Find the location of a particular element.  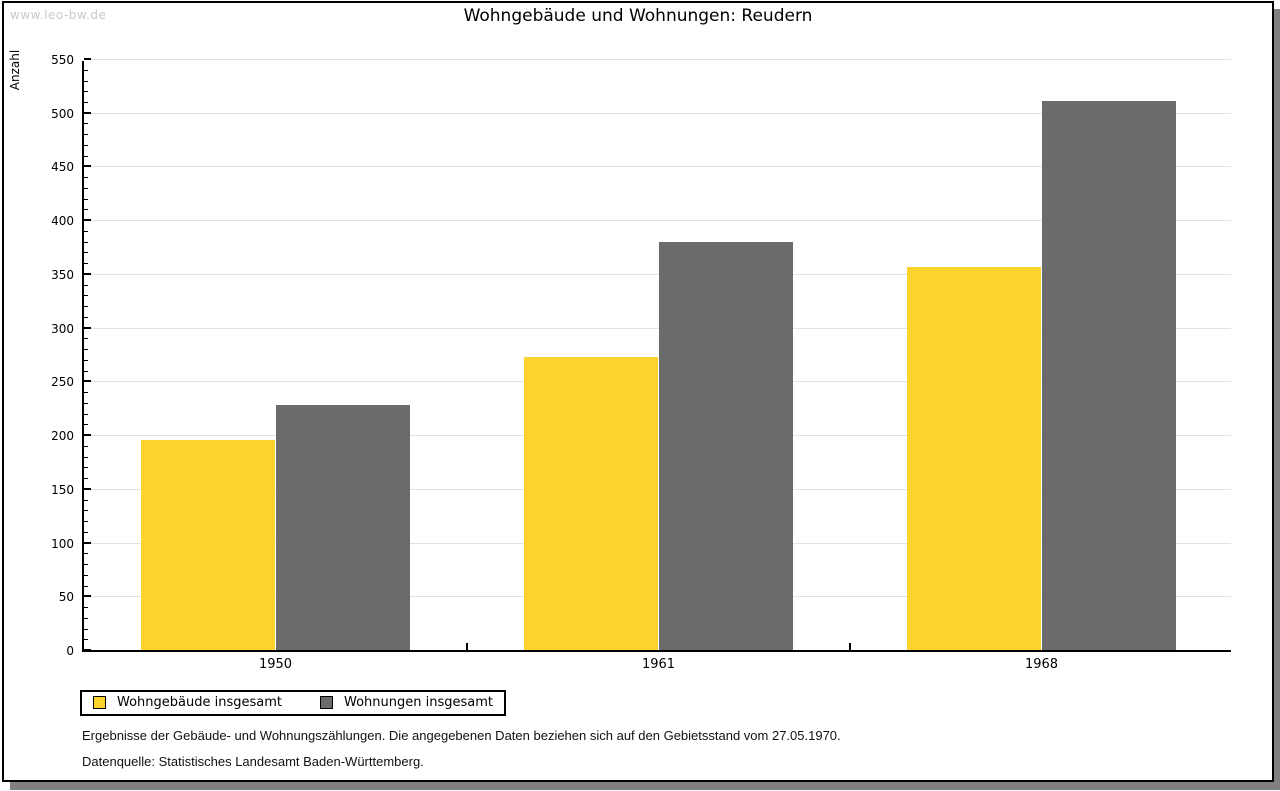

bar-1961-wohngebaeude is located at coordinates (591, 503).